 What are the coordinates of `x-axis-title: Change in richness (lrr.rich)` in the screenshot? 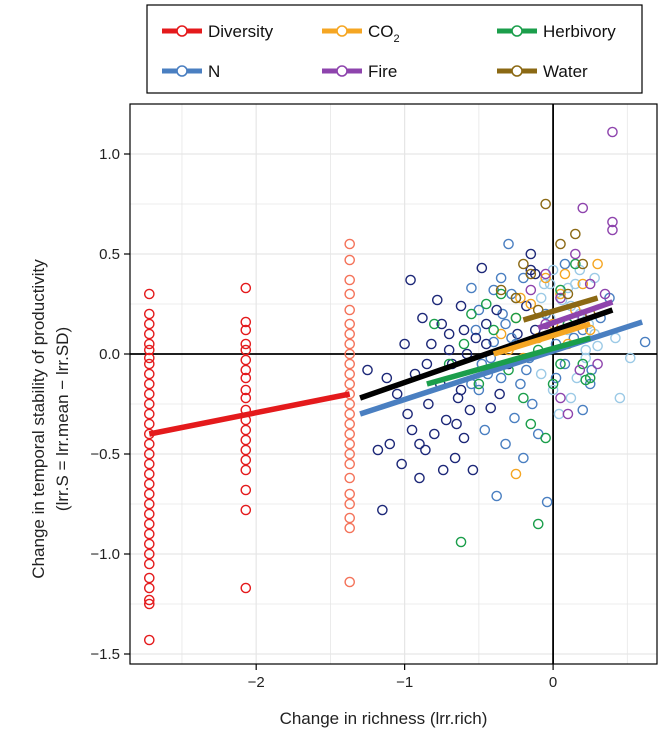 It's located at (384, 718).